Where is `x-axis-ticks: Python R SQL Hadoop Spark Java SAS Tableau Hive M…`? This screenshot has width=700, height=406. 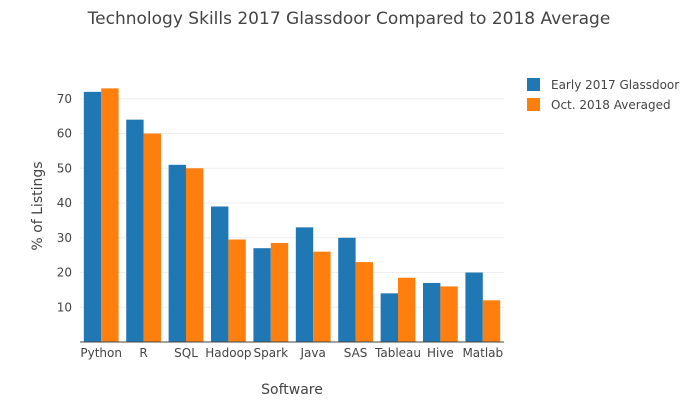
x-axis-ticks: Python R SQL Hadoop Spark Java SAS Tableau Hive M… is located at coordinates (291, 353).